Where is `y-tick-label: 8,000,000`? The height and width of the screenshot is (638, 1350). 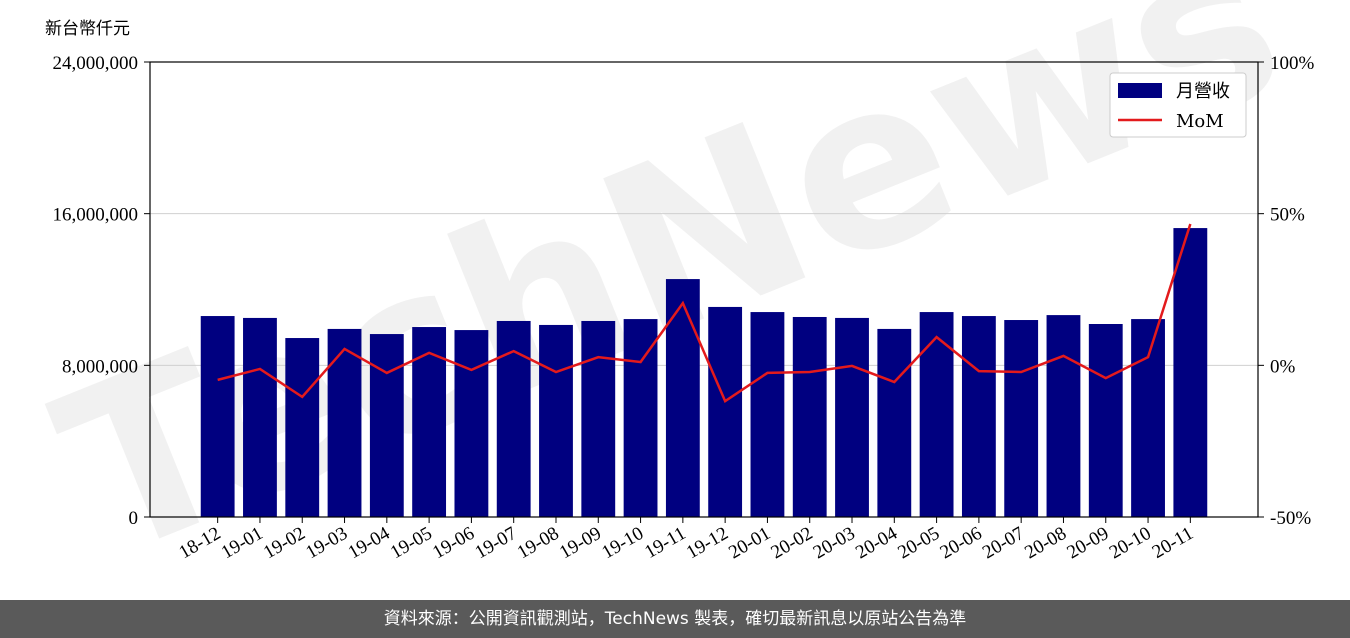 y-tick-label: 8,000,000 is located at coordinates (100, 366).